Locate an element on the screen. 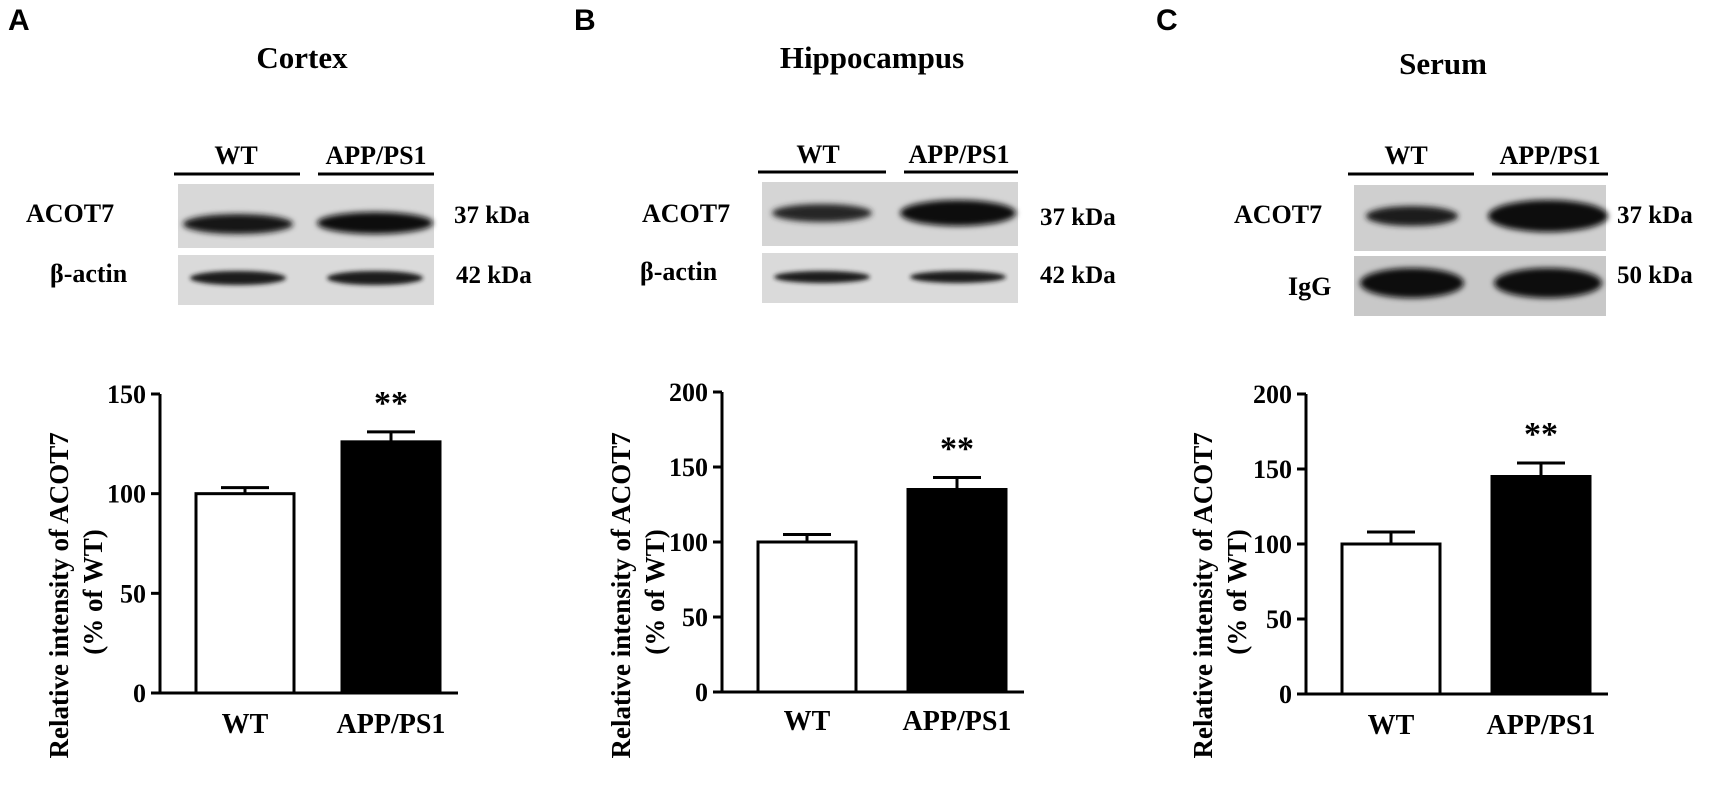 This screenshot has height=805, width=1713. panel-a-y-axis-label-line1: Relative intensity of ACOT7 is located at coordinates (59, 595).